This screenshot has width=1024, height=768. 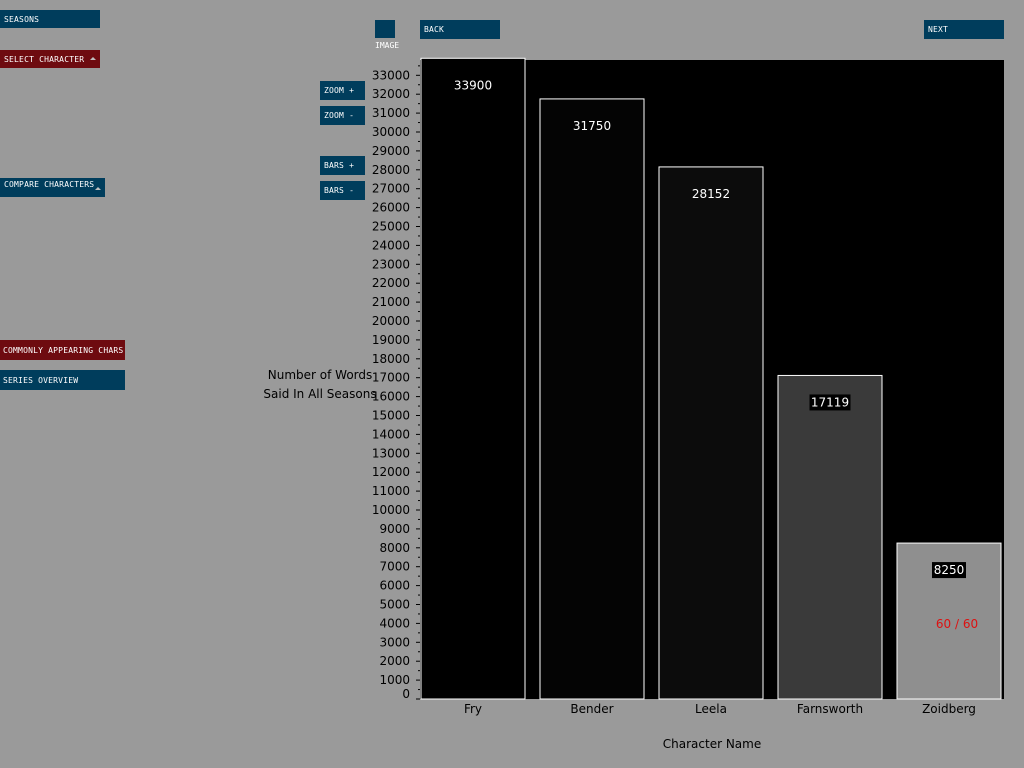 I want to click on compare-characters-label: COMPARE CHARACTERS, so click(x=49, y=184).